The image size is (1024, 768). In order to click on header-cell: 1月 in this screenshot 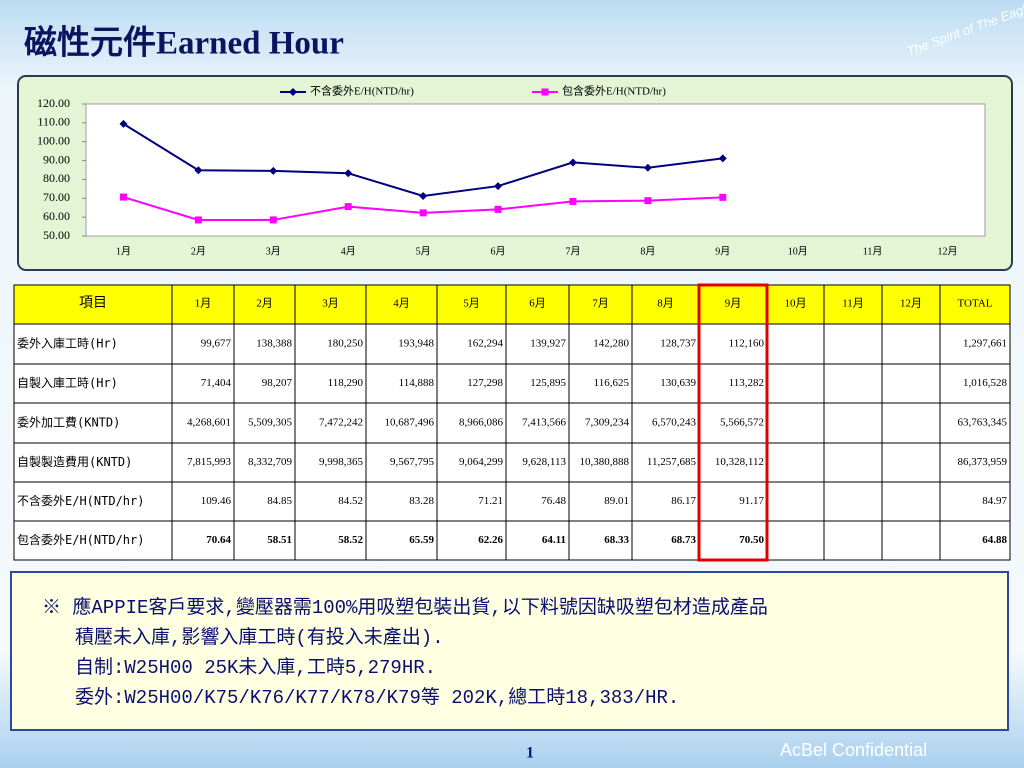, I will do `click(203, 304)`.